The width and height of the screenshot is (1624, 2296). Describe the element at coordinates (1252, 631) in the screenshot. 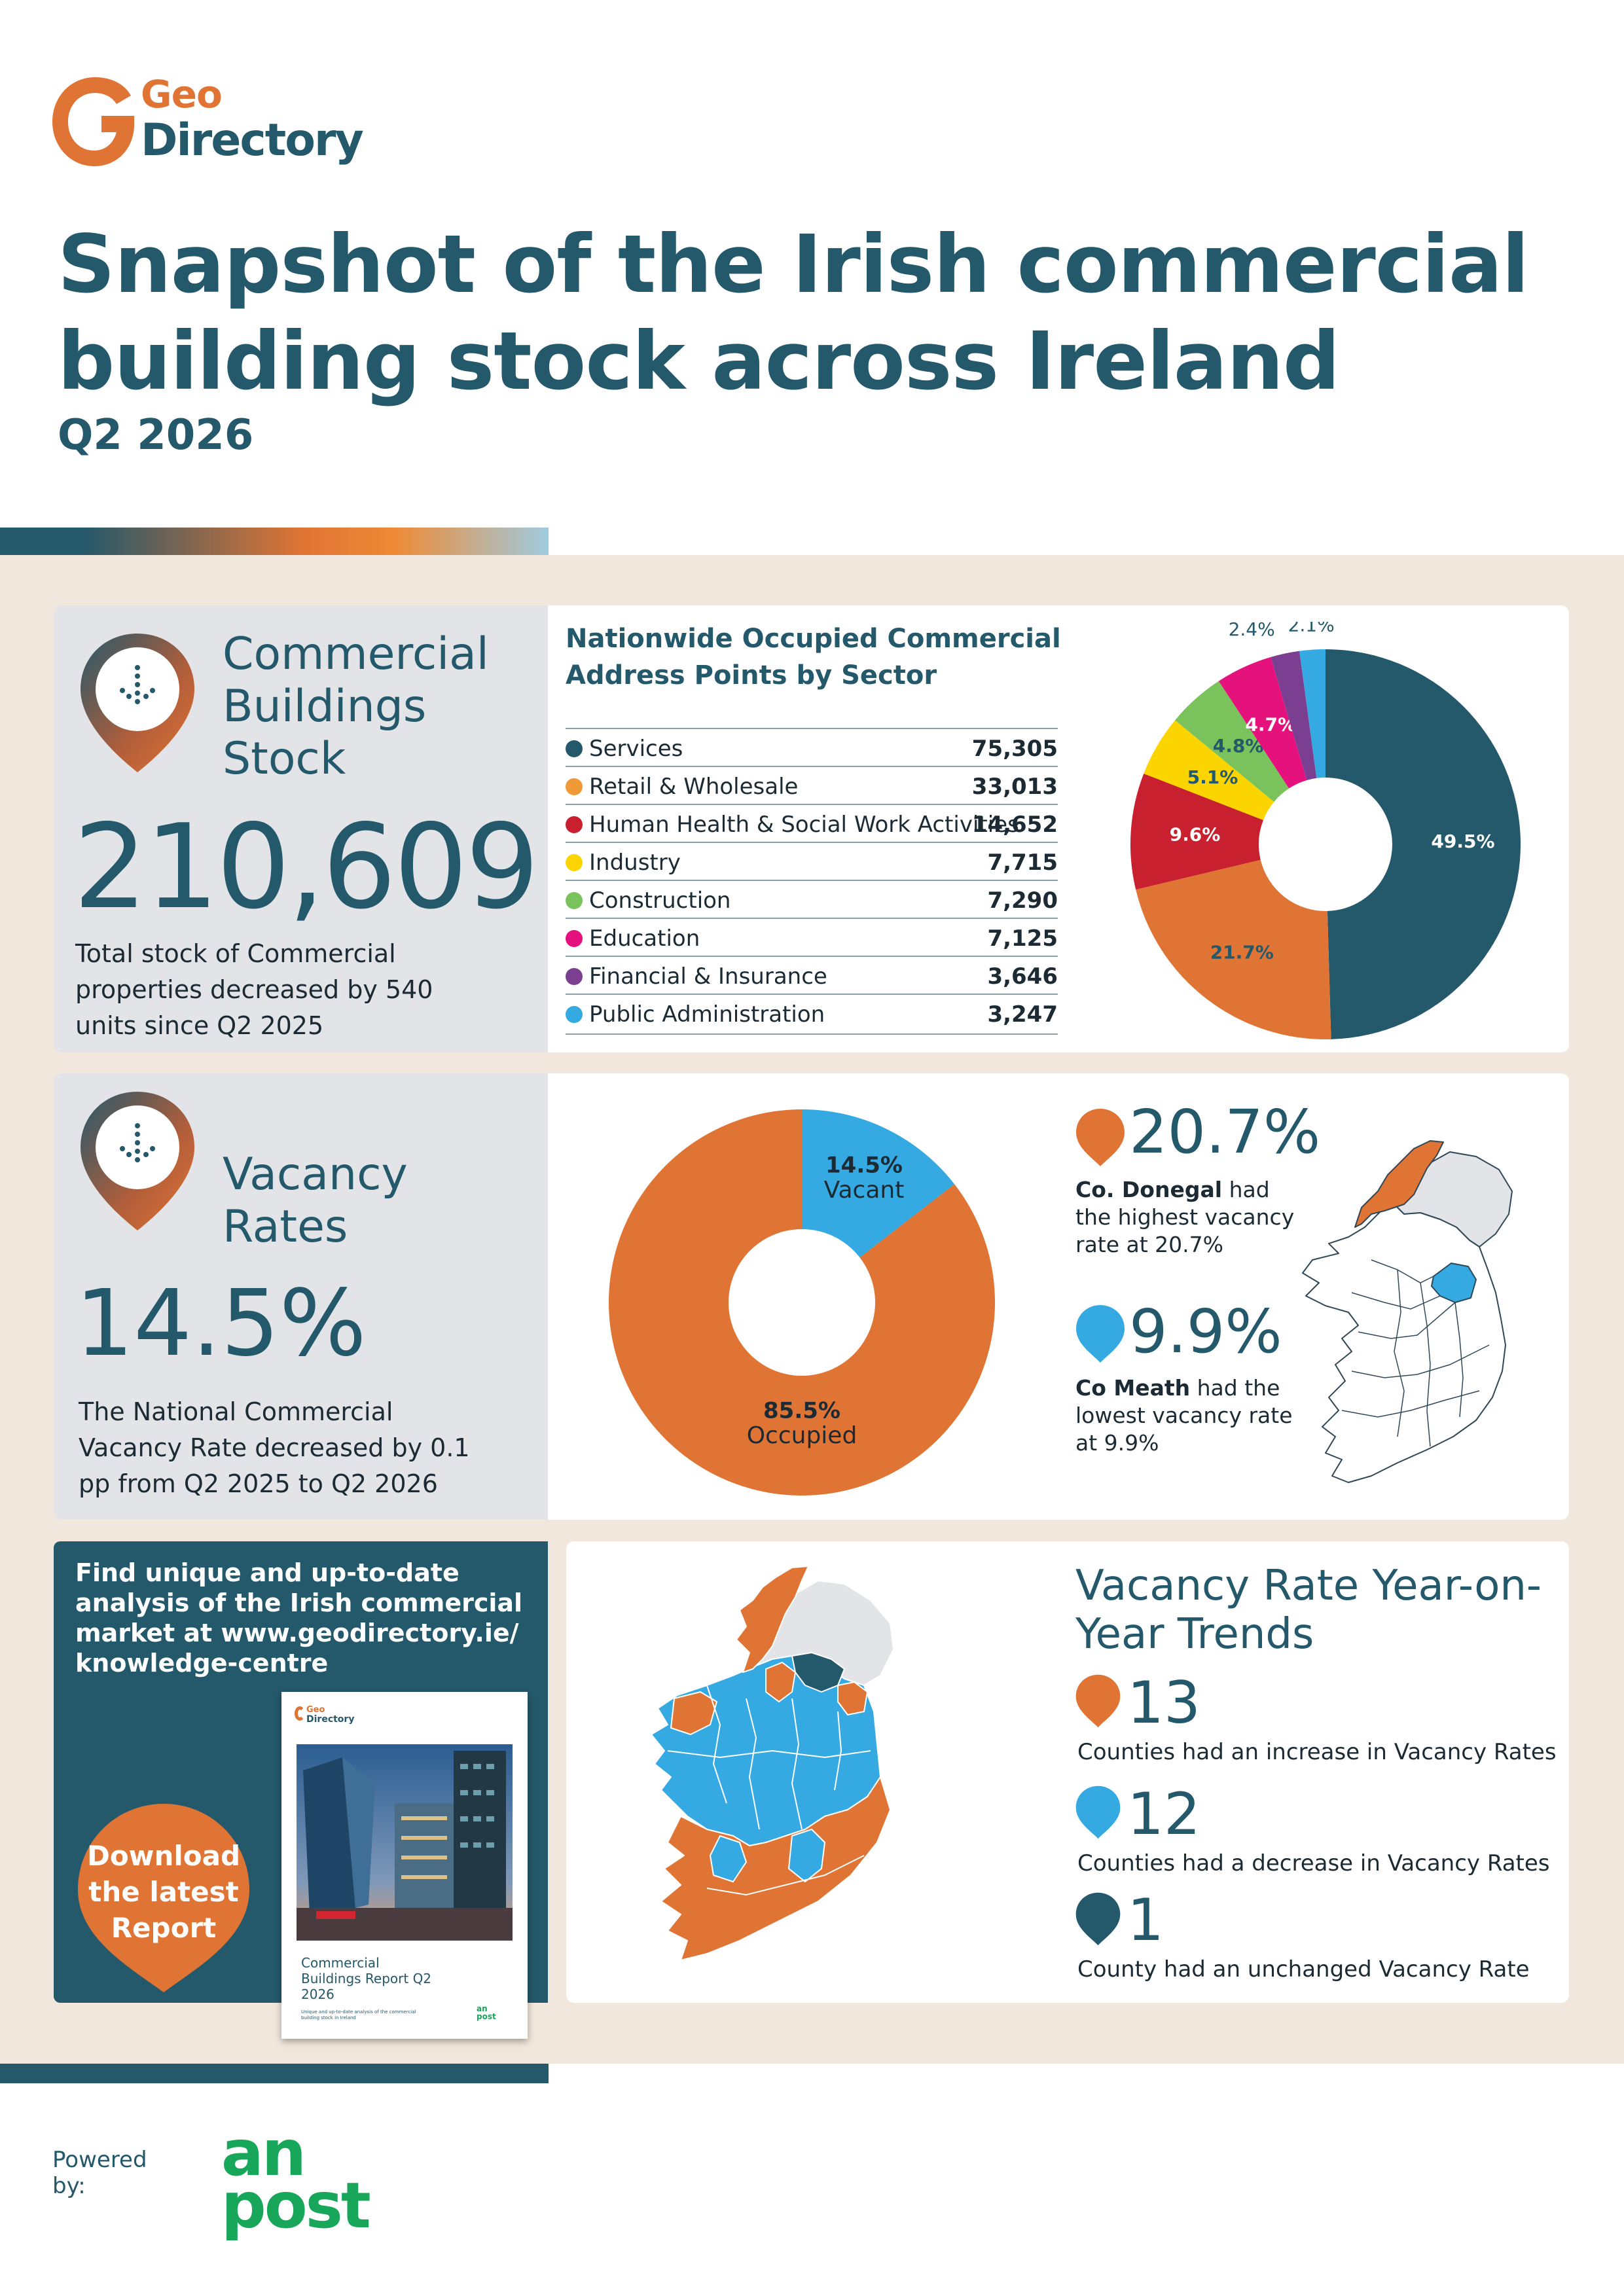

I see `slice-label: 2.4%` at that location.